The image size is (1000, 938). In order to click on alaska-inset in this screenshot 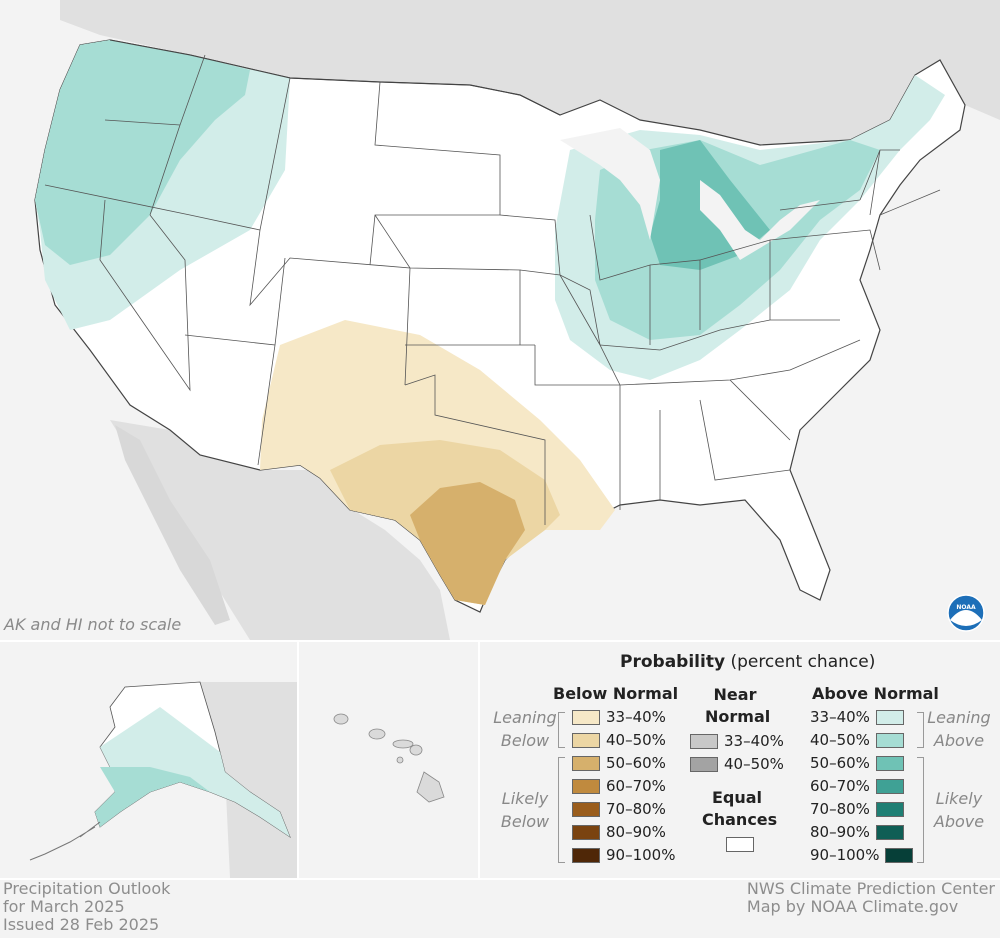, I will do `click(149, 760)`.